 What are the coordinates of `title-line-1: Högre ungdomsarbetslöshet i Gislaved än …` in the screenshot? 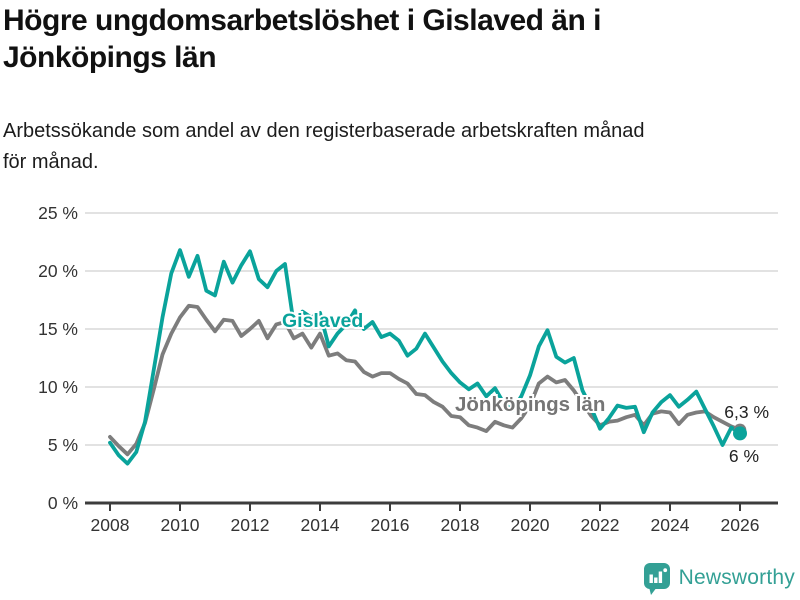 It's located at (302, 20).